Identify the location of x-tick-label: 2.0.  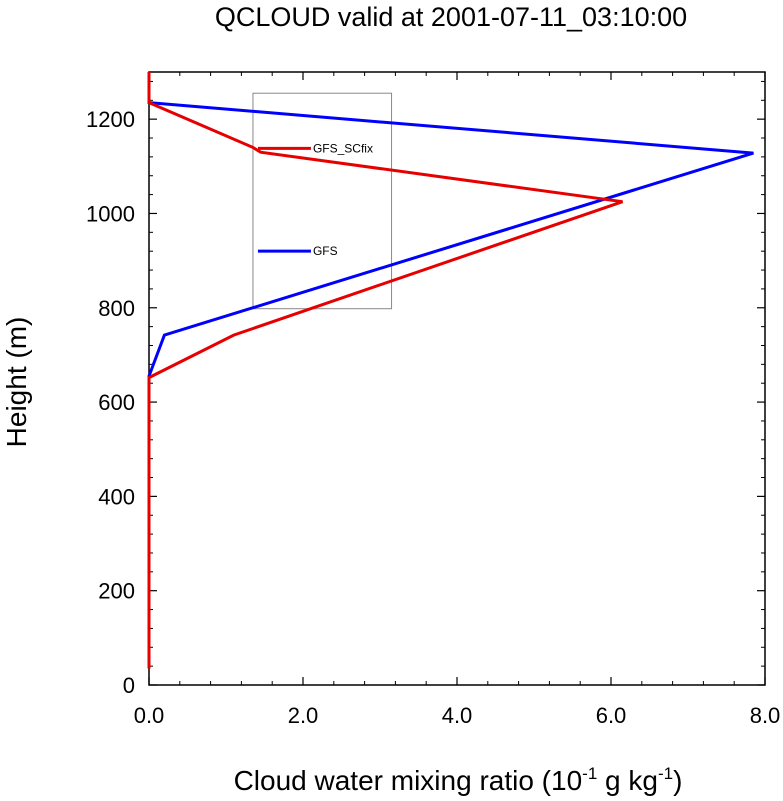
(303, 715).